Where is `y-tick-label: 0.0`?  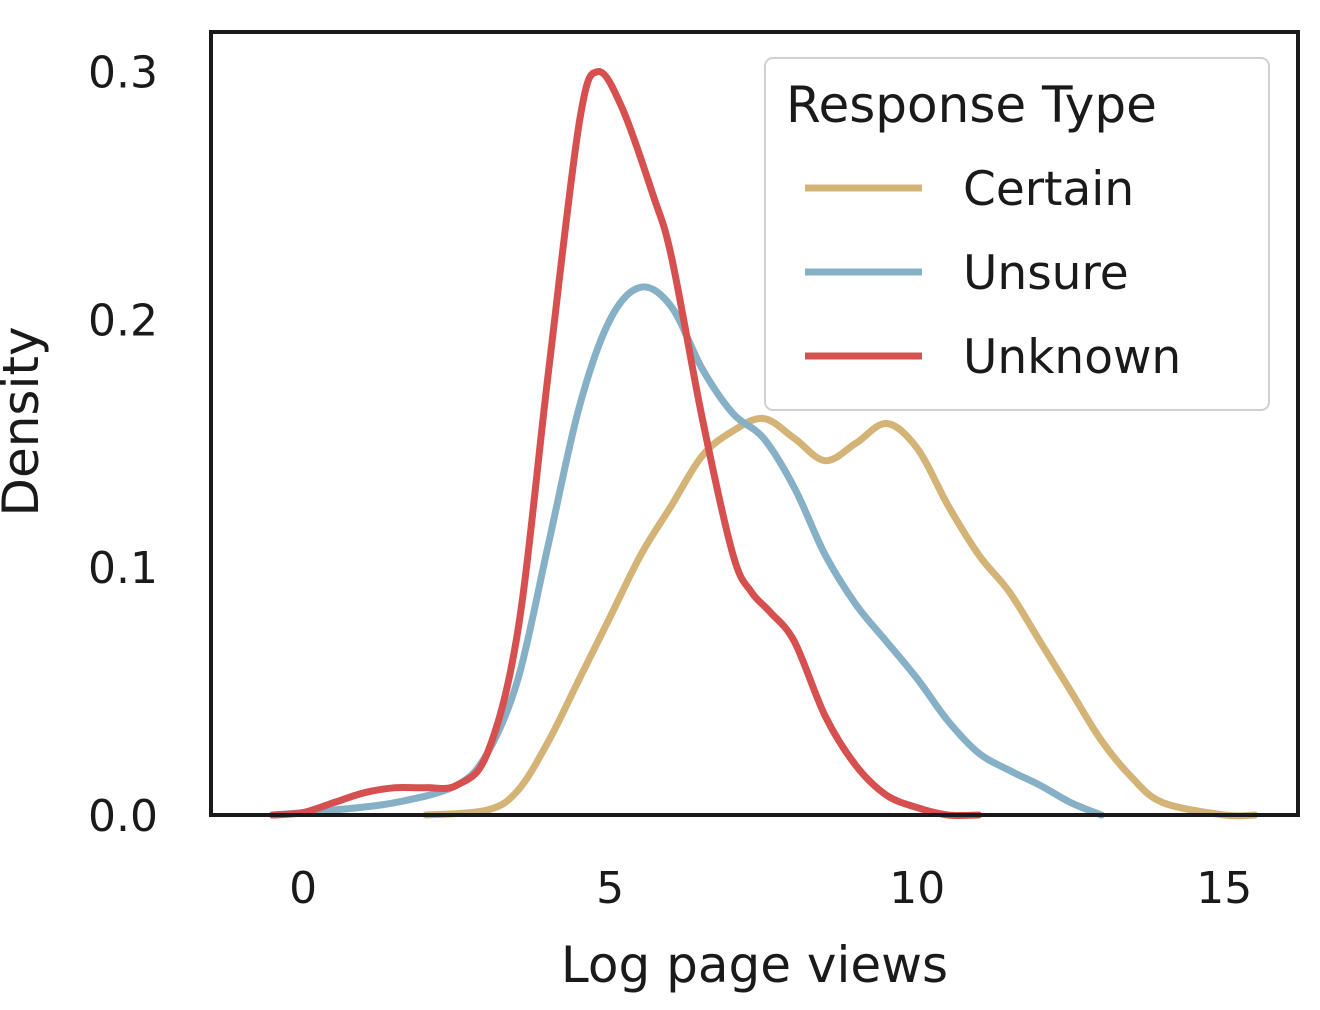 y-tick-label: 0.0 is located at coordinates (123, 816).